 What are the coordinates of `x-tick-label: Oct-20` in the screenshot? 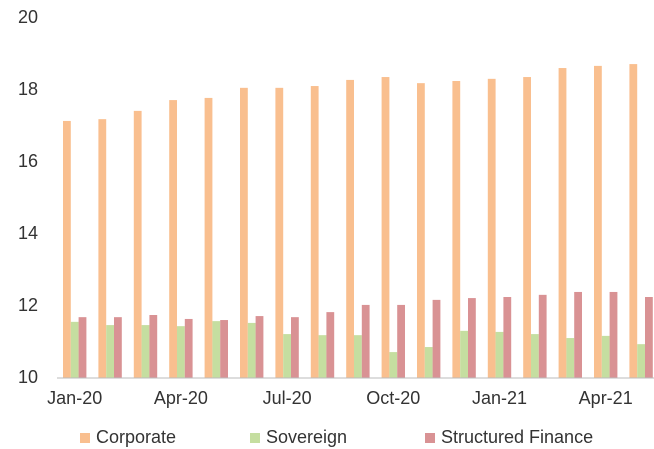 It's located at (393, 398).